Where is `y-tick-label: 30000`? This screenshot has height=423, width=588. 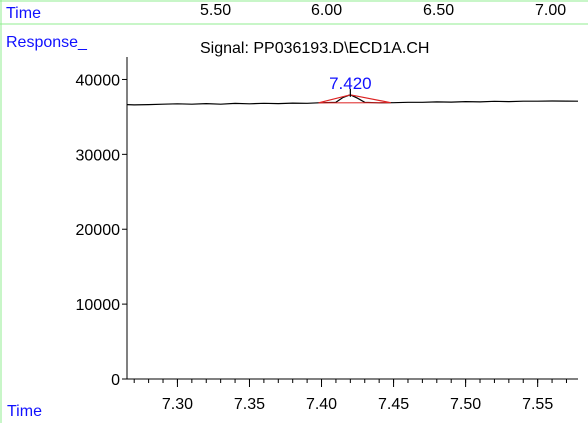 y-tick-label: 30000 is located at coordinates (98, 155).